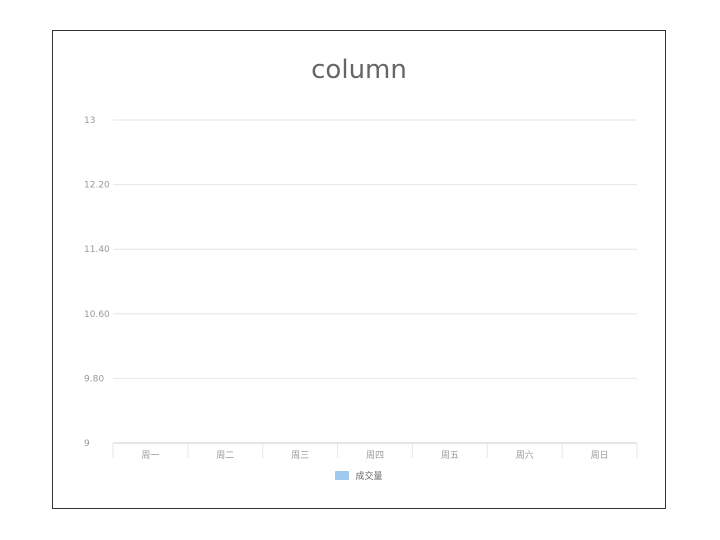  I want to click on x-tick-label: 周三, so click(300, 455).